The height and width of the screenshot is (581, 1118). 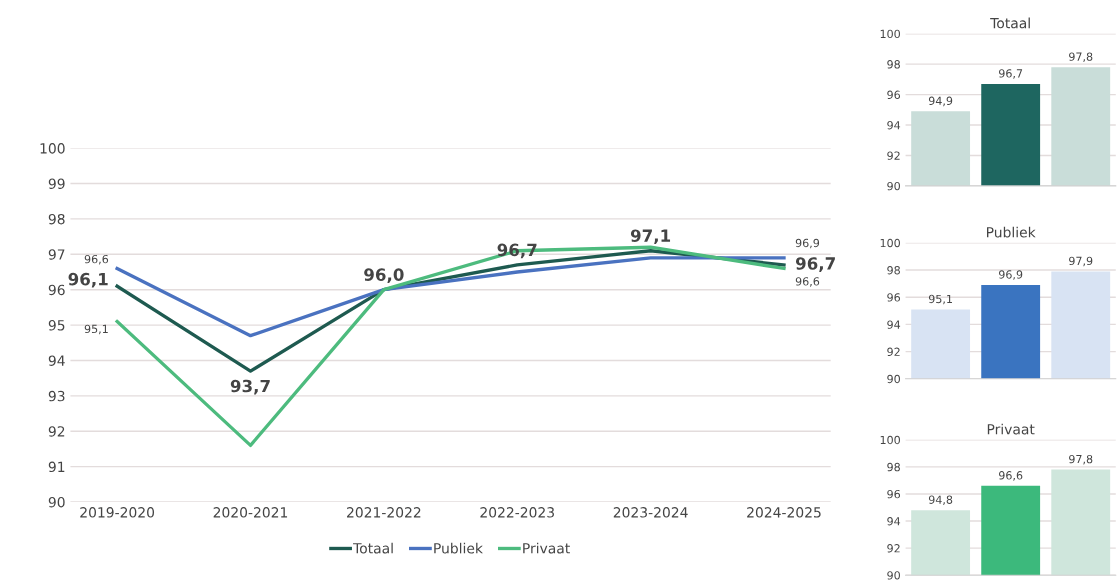 What do you see at coordinates (250, 512) in the screenshot?
I see `x-tick-label: 2020-2021` at bounding box center [250, 512].